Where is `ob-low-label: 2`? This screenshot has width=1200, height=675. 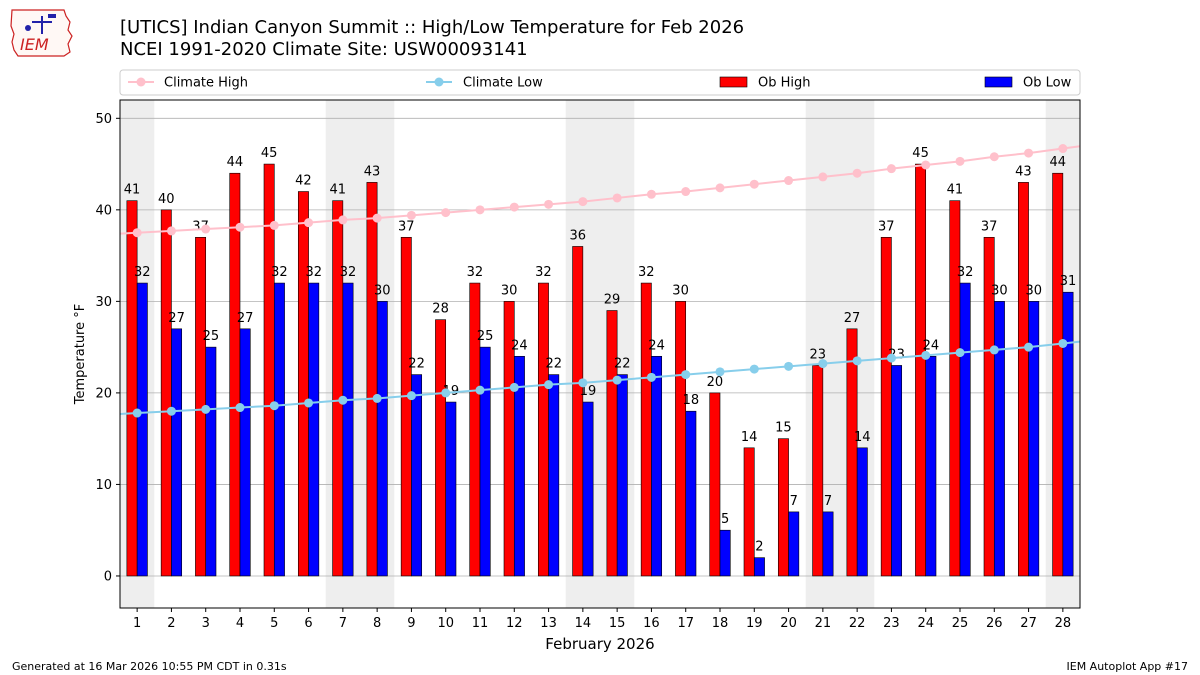
ob-low-label: 2 is located at coordinates (759, 547).